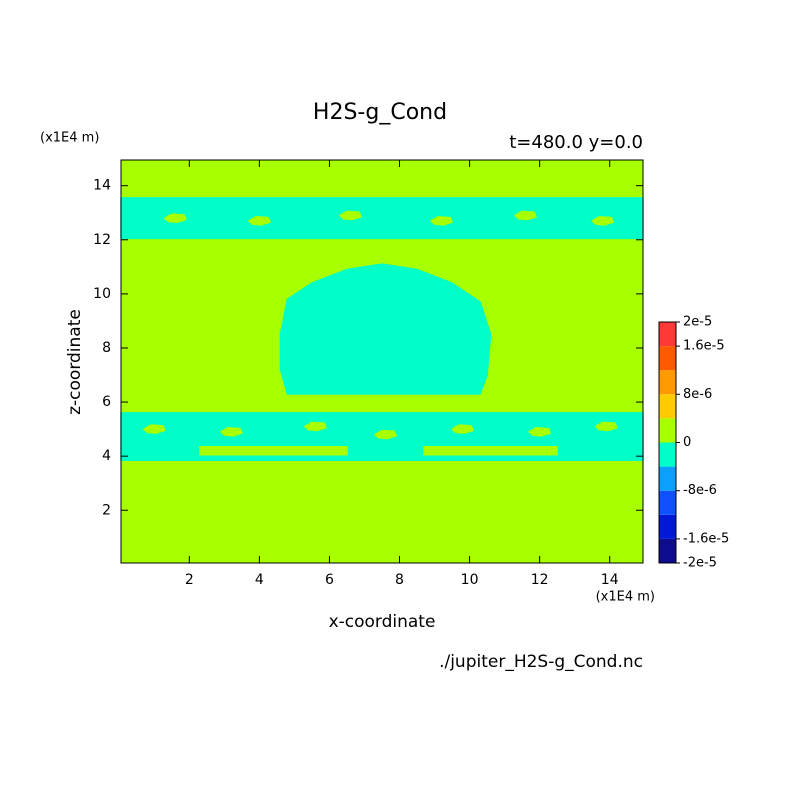 This screenshot has width=804, height=804. I want to click on x-axis-label: x-coordinate, so click(382, 622).